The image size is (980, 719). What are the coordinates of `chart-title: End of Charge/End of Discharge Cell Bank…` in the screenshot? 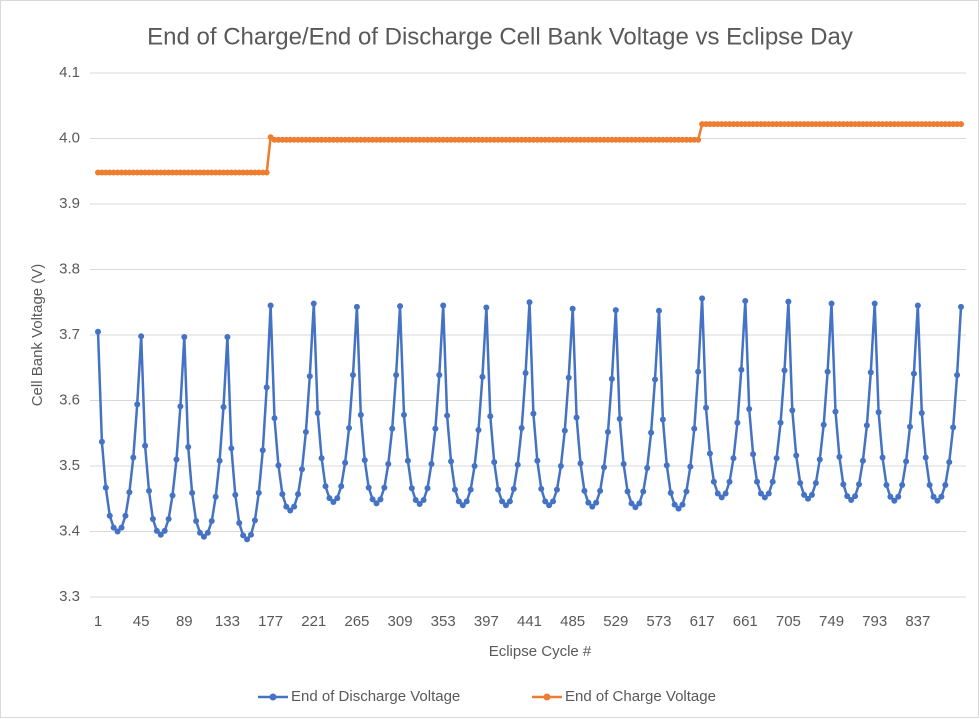 It's located at (500, 36).